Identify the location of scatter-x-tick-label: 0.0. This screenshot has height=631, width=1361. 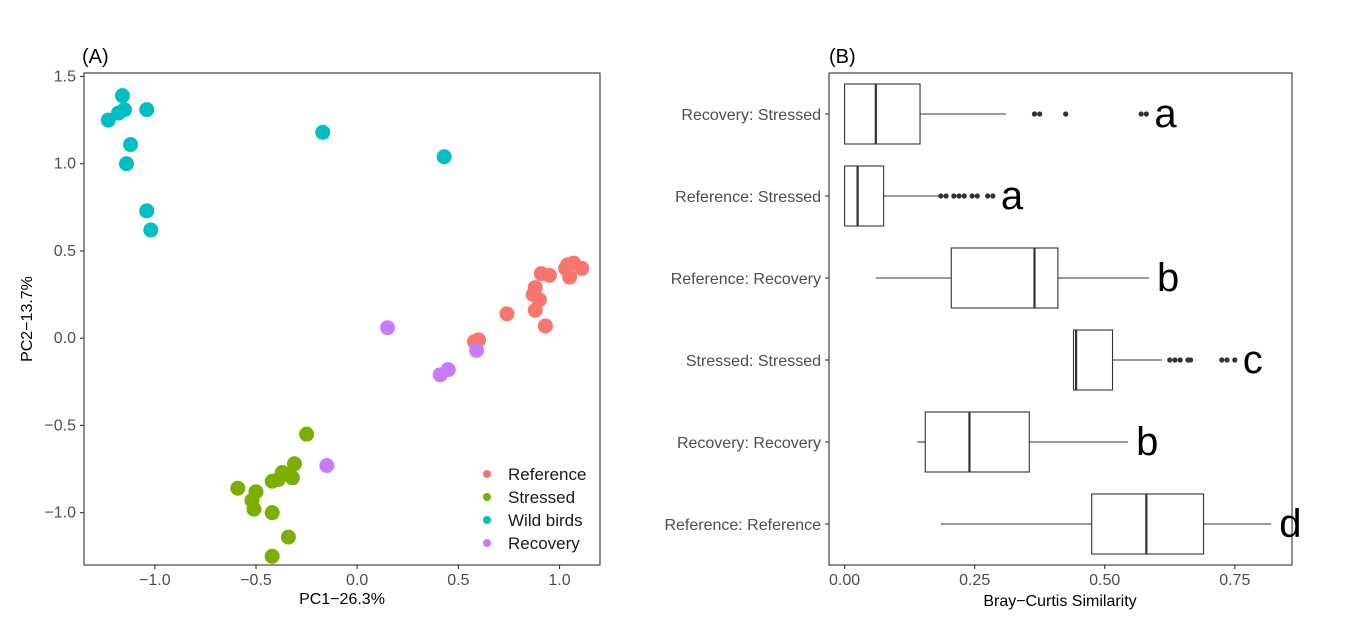
(357, 580).